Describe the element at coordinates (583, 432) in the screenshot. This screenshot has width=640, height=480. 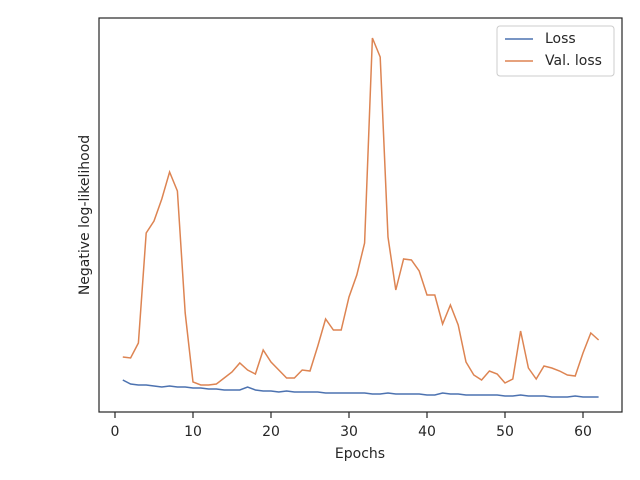
I see `x-tick-label: 60` at that location.